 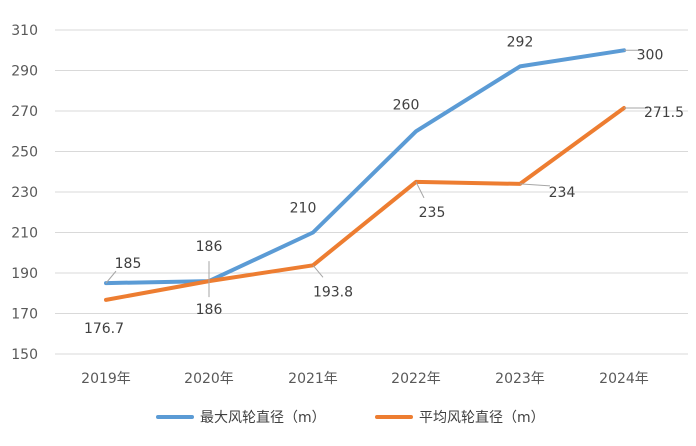 I want to click on legend-label: 平均风轮直径（m）, so click(x=482, y=417).